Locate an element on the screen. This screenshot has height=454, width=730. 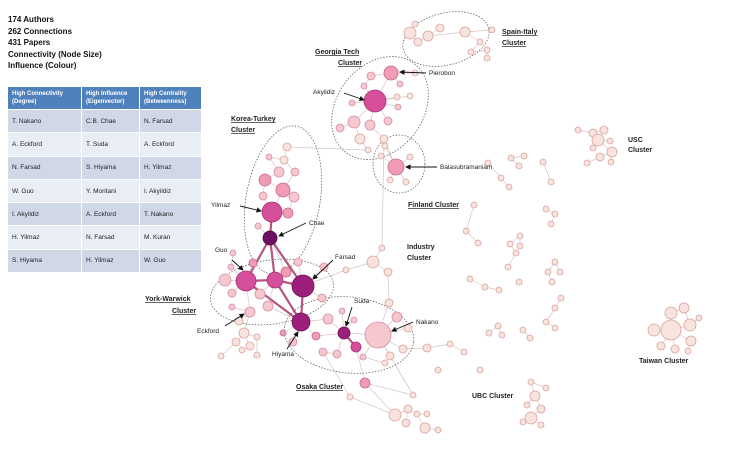
cell-centrality: A. Eckford is located at coordinates (170, 144).